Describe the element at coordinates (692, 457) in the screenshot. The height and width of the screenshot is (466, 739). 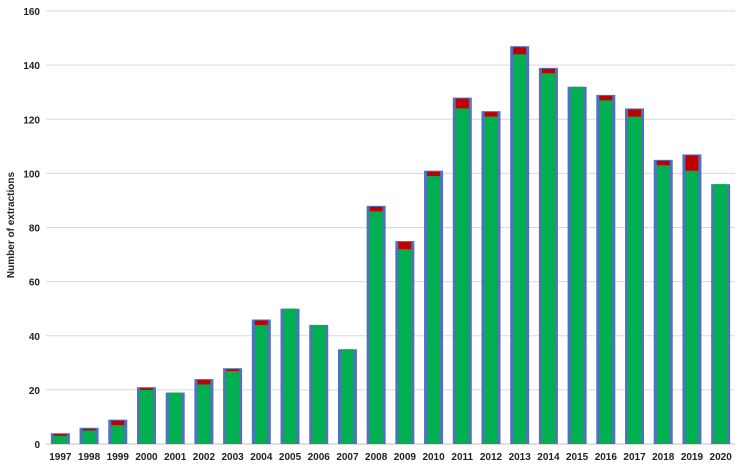
I see `x-tick-label: 2019` at that location.